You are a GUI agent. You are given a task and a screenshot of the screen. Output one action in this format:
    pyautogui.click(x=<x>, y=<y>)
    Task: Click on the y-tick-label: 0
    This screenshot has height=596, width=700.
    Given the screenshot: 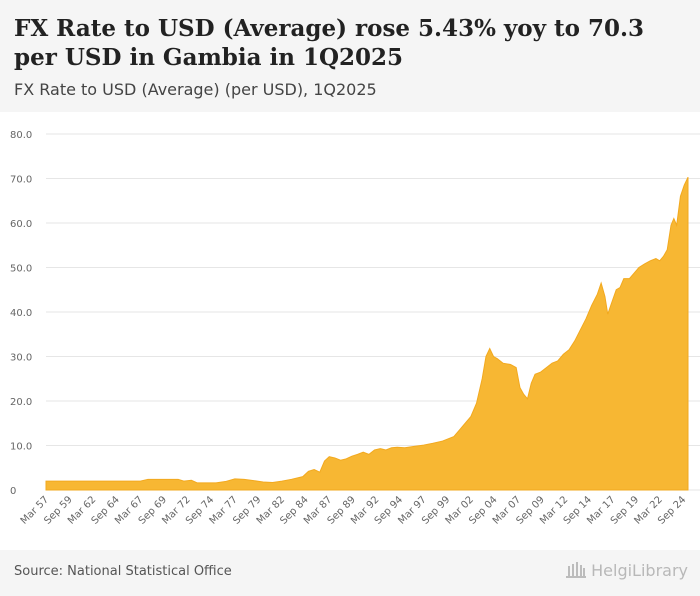 What is the action you would take?
    pyautogui.click(x=13, y=491)
    